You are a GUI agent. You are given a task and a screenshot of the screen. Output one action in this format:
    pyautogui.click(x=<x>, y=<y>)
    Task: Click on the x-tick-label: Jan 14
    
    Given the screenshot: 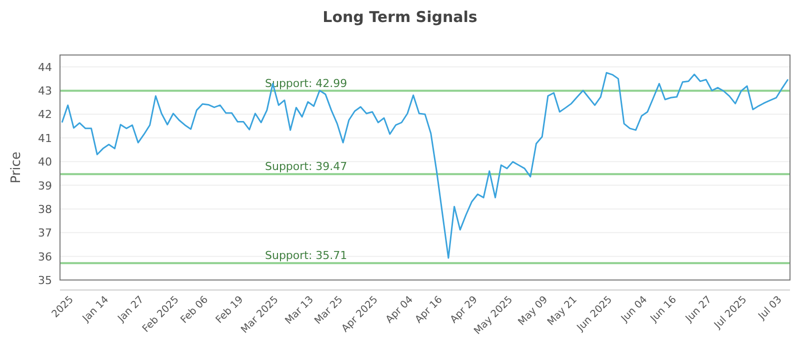 What is the action you would take?
    pyautogui.click(x=95, y=309)
    